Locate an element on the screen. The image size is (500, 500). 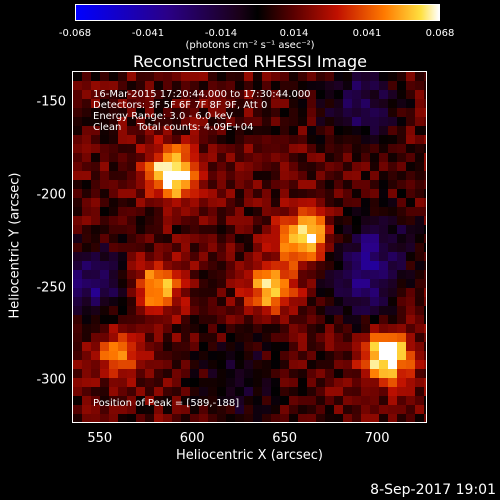
colorbar-tick-label: 0.068 is located at coordinates (440, 33).